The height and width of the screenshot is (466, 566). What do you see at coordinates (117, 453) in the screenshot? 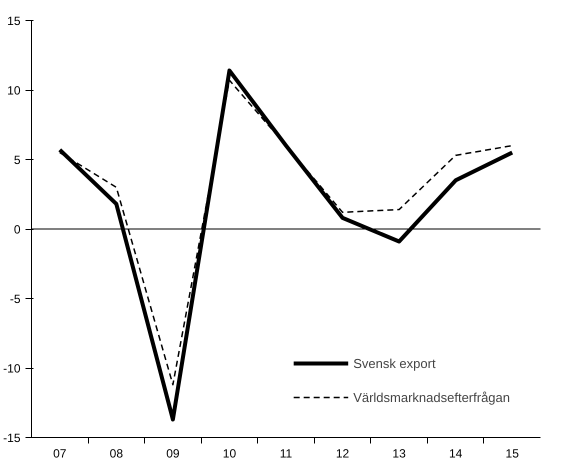
I see `x-tick-label: 08` at bounding box center [117, 453].